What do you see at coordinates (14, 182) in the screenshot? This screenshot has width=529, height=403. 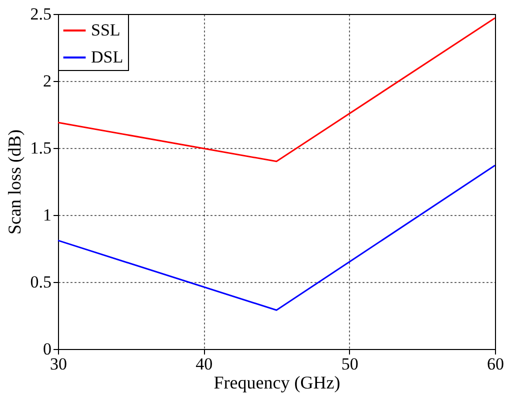 I see `y-axis-title: Scan loss (dB)` at bounding box center [14, 182].